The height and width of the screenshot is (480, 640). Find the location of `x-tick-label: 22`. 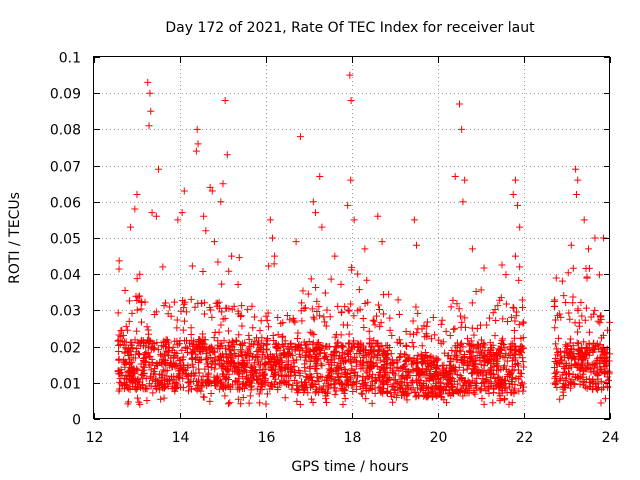

x-tick-label: 22 is located at coordinates (525, 438).